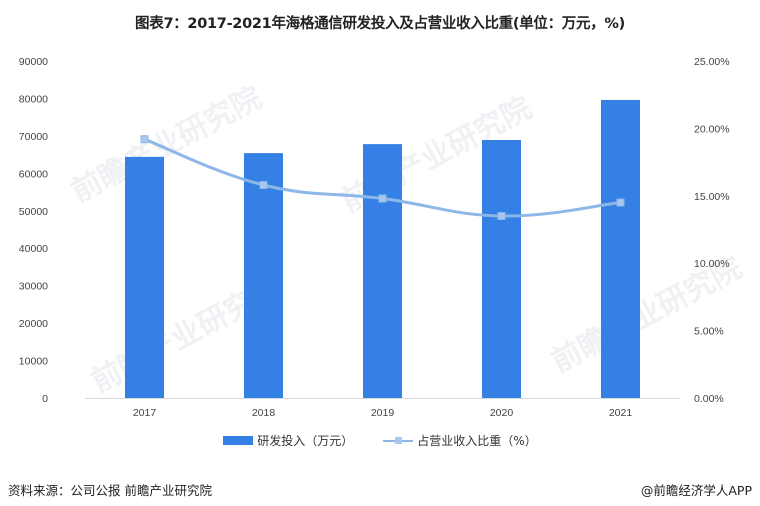 The image size is (760, 506). I want to click on line-marker-2017, so click(144, 139).